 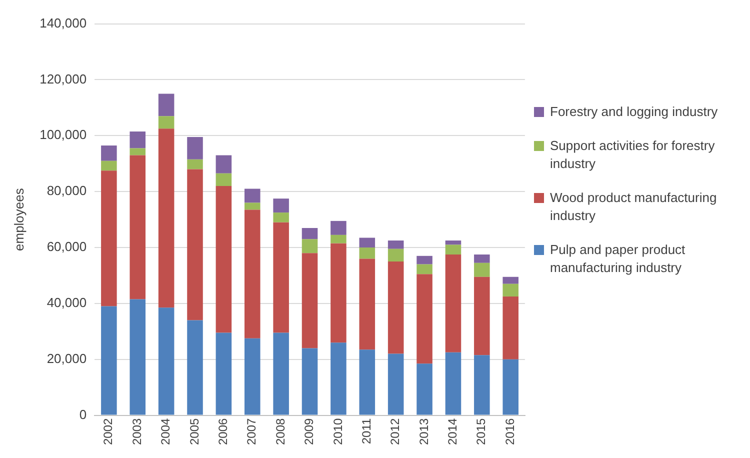 What do you see at coordinates (509, 432) in the screenshot?
I see `x-tick-label: 2016` at bounding box center [509, 432].